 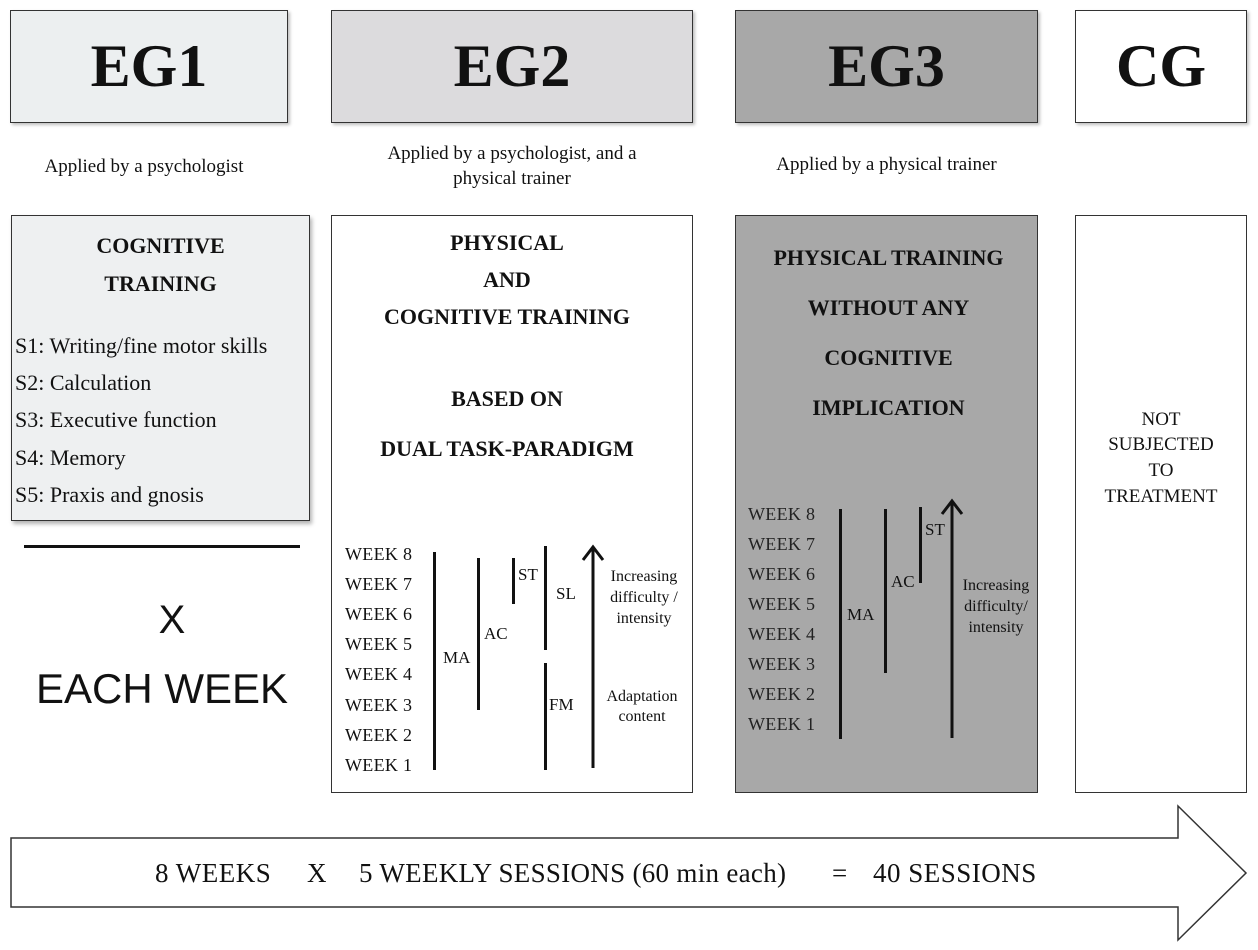 What do you see at coordinates (996, 606) in the screenshot?
I see `eg3-note-line2: difficulty/` at bounding box center [996, 606].